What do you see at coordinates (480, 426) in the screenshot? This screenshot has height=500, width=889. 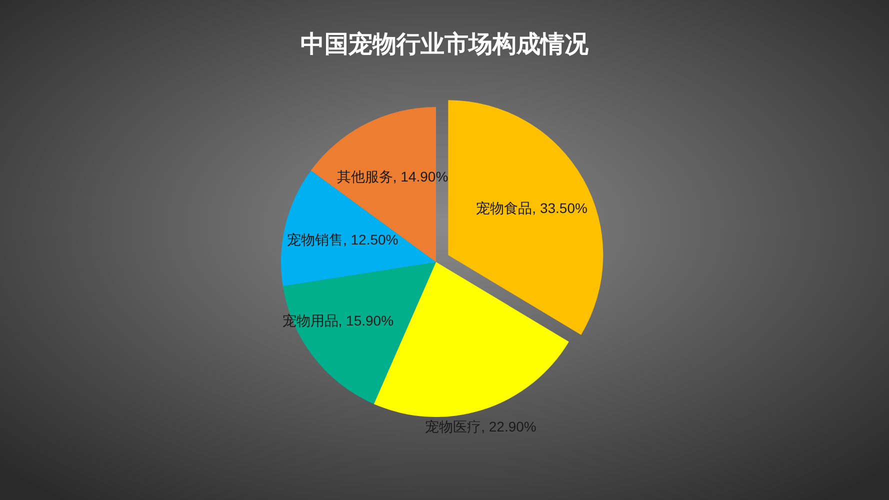 I see `slice-label: 宠物医疗, 22.90%` at bounding box center [480, 426].